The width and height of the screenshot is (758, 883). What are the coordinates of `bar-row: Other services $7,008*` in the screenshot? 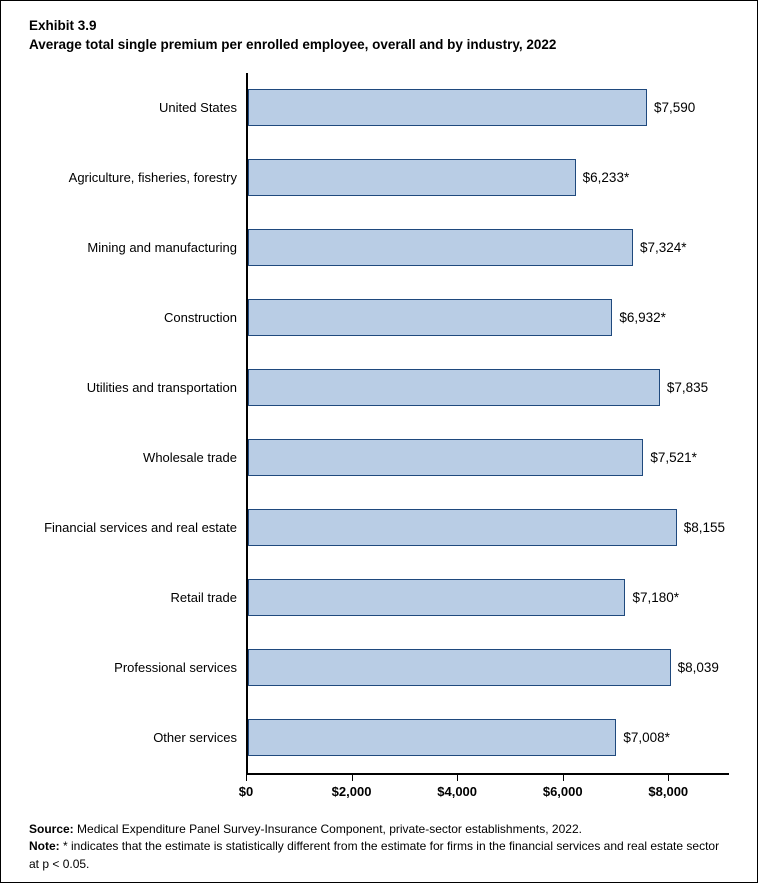 It's located at (372, 737).